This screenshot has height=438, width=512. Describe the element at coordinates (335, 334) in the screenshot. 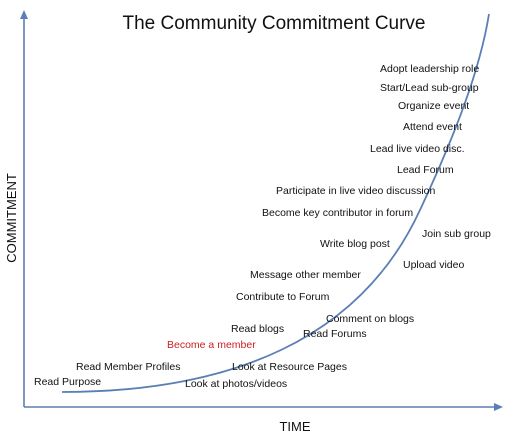

I see `step-label: Read Forums` at that location.